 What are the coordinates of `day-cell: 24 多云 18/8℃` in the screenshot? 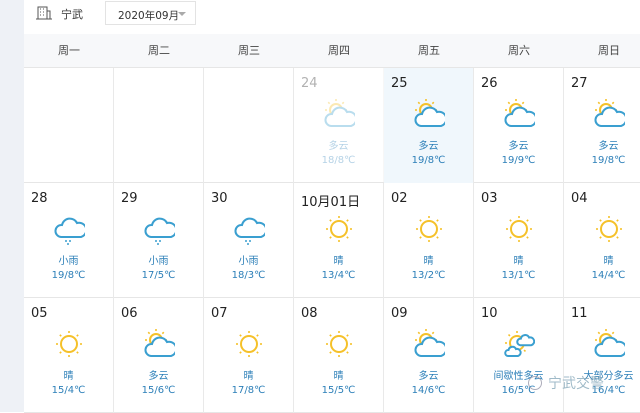 It's located at (339, 125).